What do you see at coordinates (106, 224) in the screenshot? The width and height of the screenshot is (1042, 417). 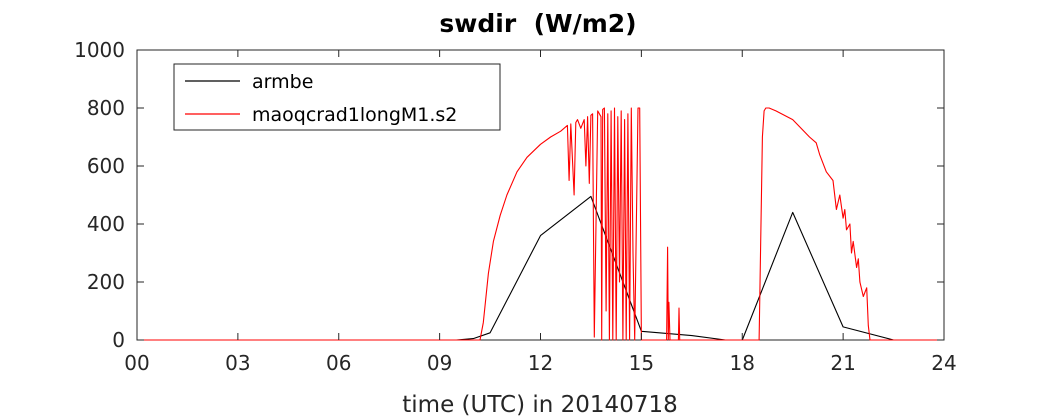 I see `y-tick-label: 400` at bounding box center [106, 224].